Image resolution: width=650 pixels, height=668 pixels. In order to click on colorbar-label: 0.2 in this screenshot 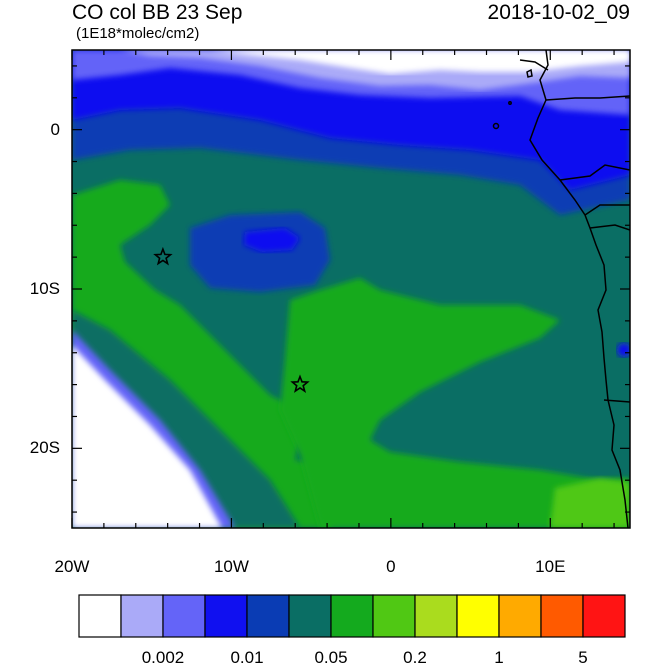, I will do `click(415, 657)`.